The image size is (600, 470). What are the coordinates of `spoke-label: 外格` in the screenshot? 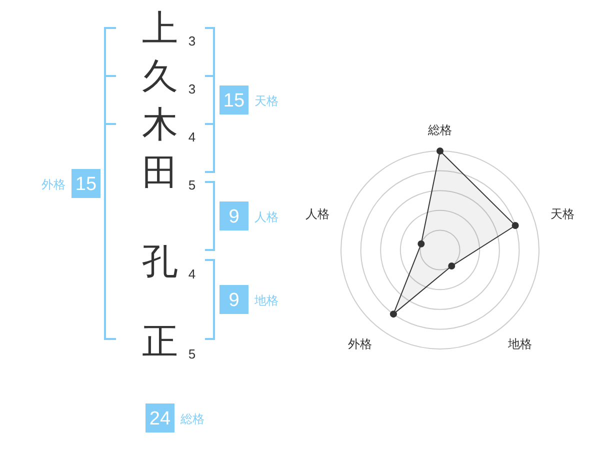 It's located at (360, 343).